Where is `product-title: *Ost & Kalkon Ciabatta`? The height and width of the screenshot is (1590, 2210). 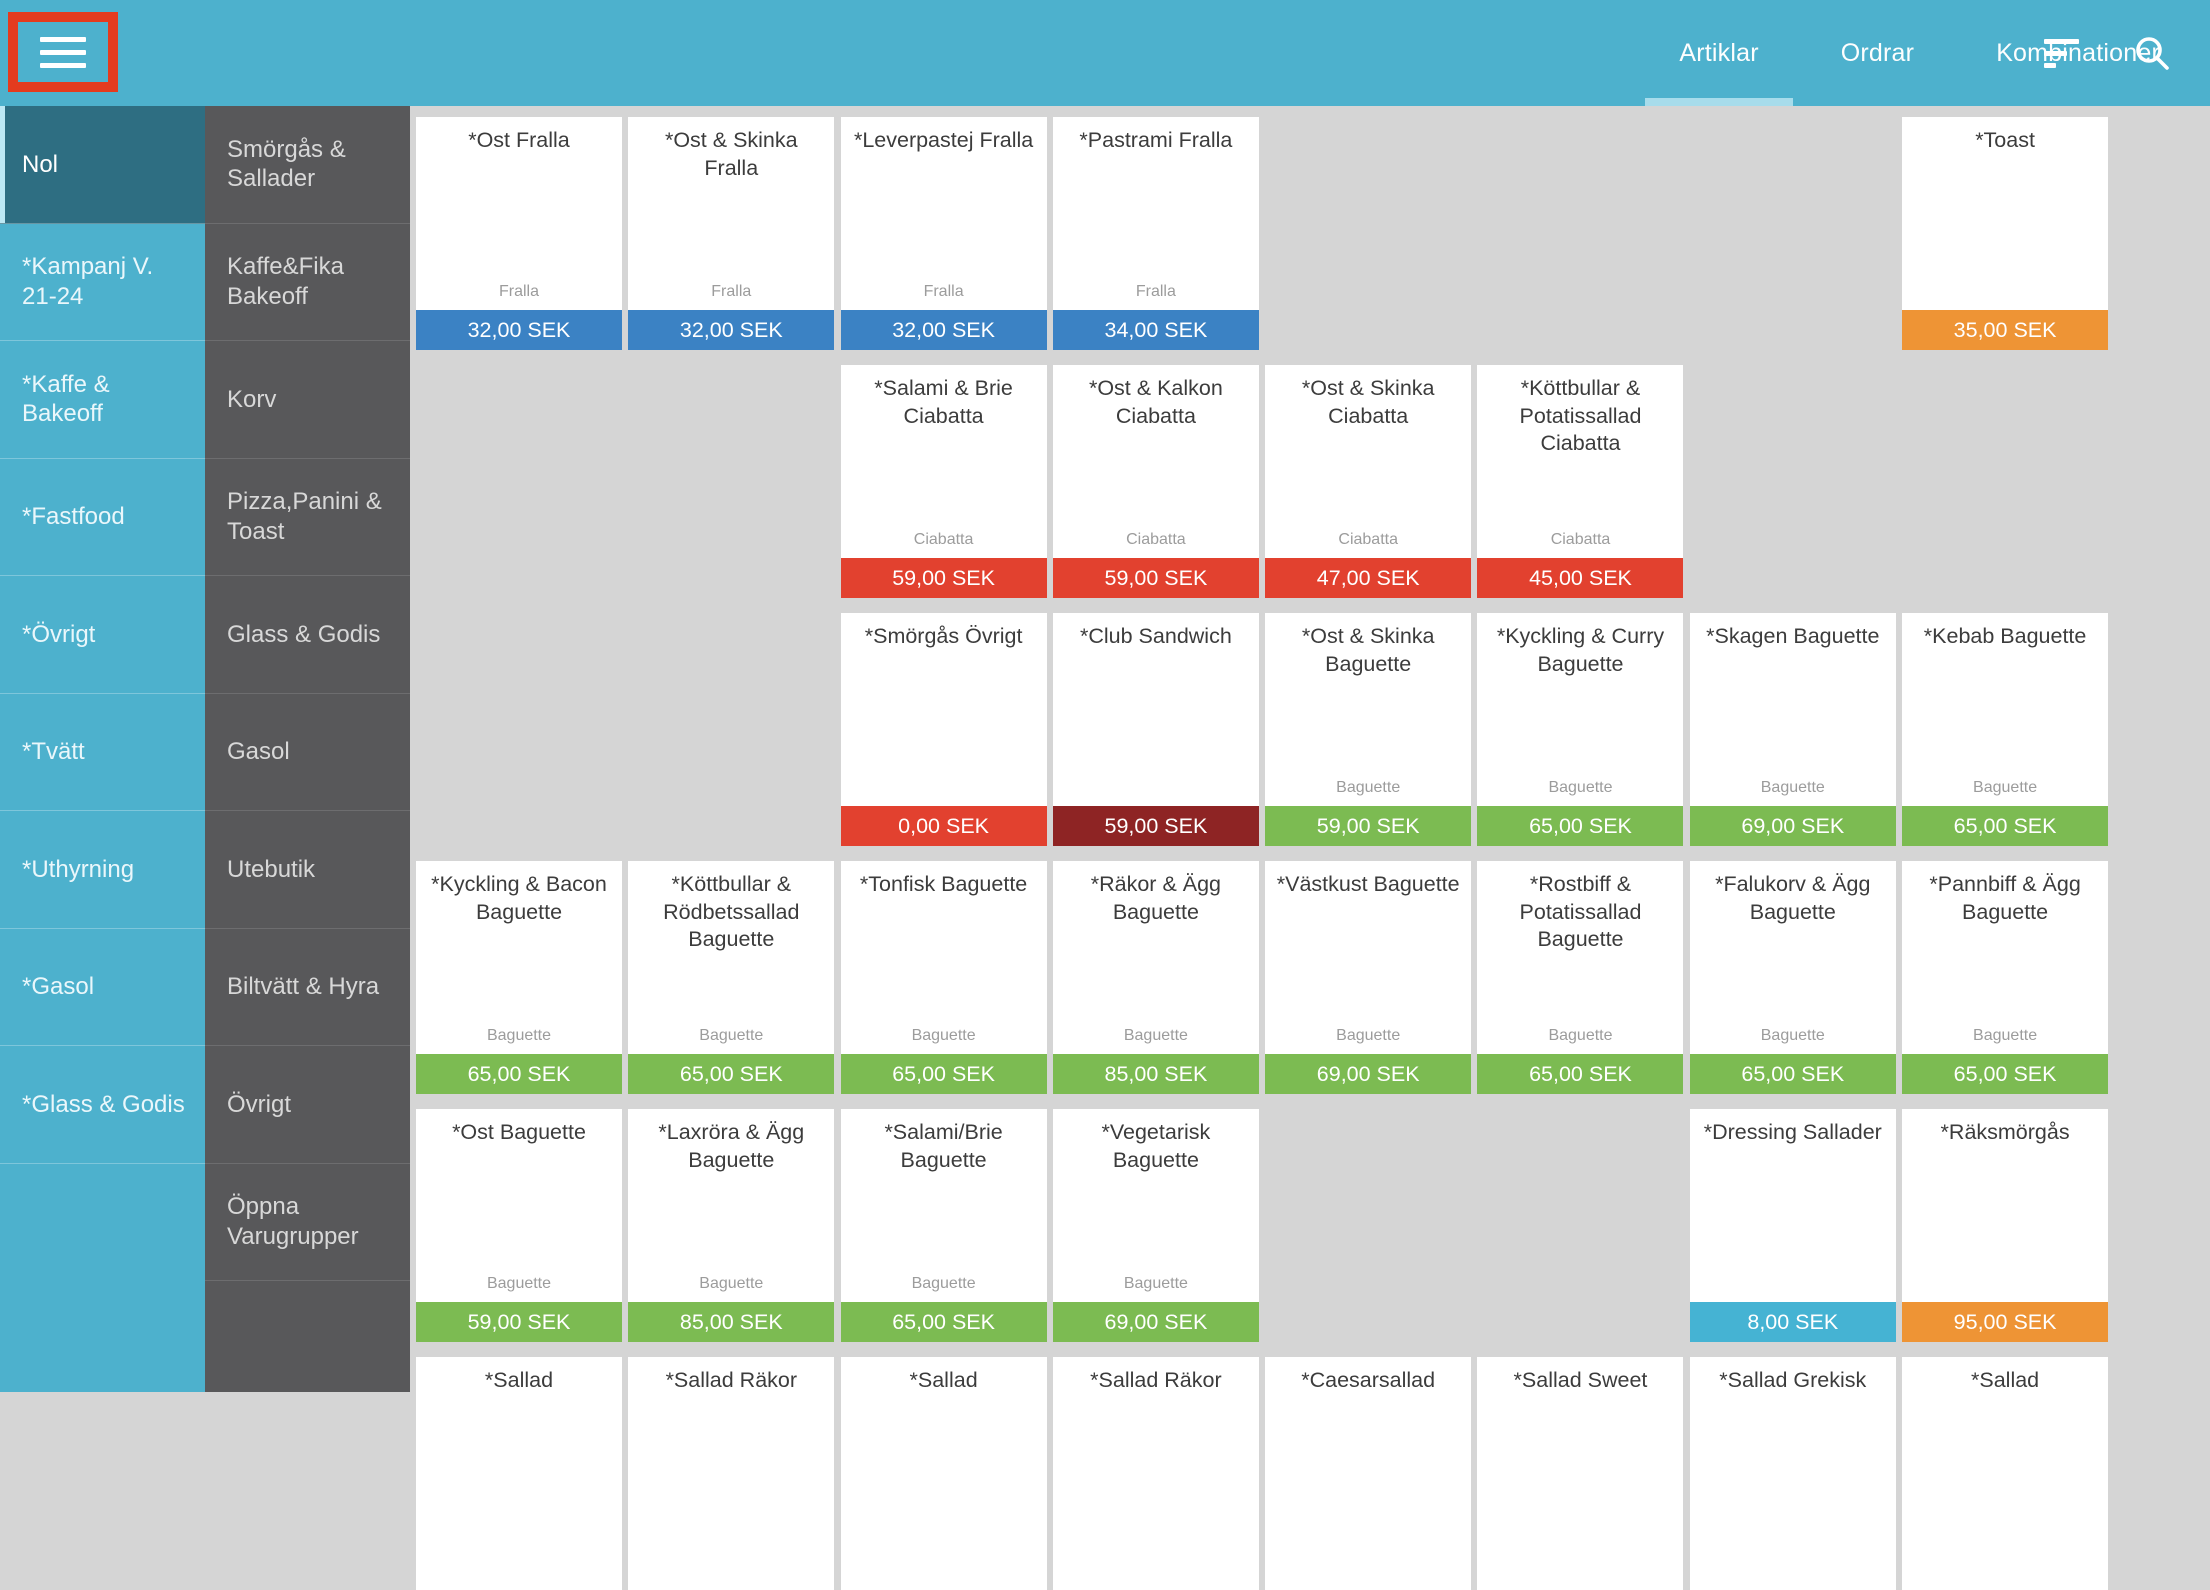 product-title: *Ost & Kalkon Ciabatta is located at coordinates (1155, 402).